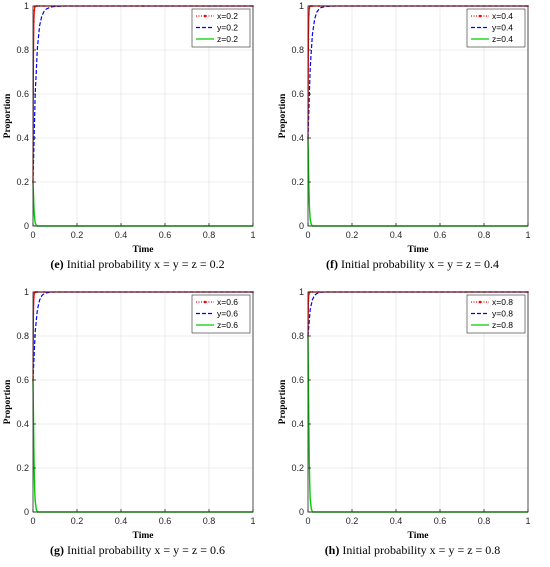  Describe the element at coordinates (77, 521) in the screenshot. I see `chart-g-xtick-label: 0.2` at that location.